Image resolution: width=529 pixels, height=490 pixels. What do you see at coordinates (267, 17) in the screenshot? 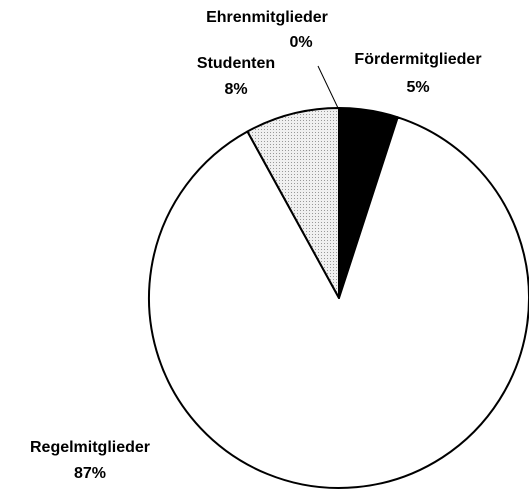
I see `slice-label: Ehrenmitglieder` at bounding box center [267, 17].